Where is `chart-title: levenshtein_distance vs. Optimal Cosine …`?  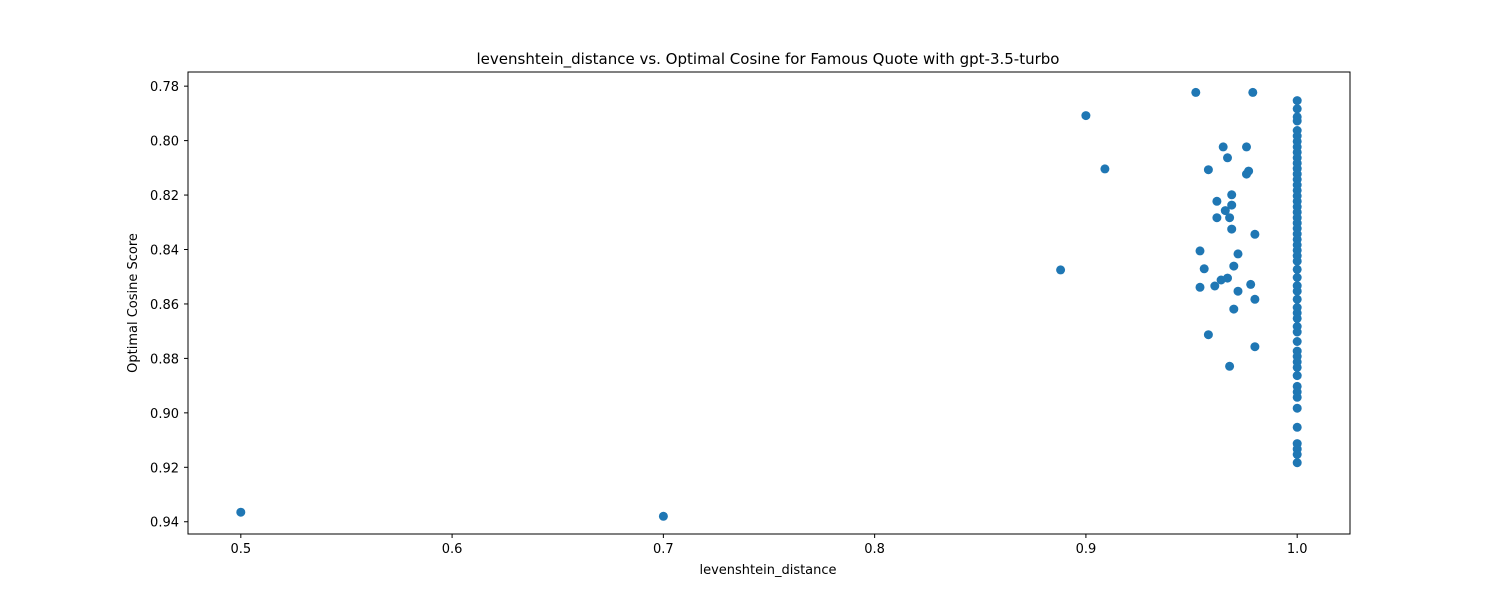 chart-title: levenshtein_distance vs. Optimal Cosine … is located at coordinates (768, 59).